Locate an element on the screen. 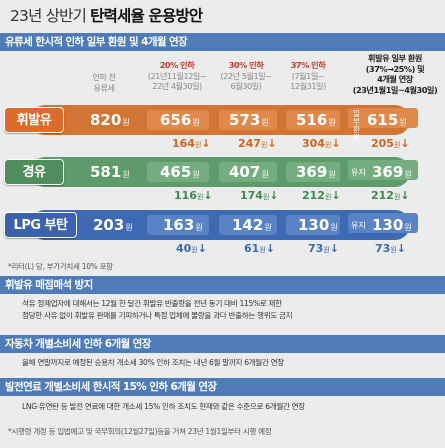 Image resolution: width=445 pixels, height=448 pixels. col-head-37pct: 37% 인하 (7월1일~ 12월31일) is located at coordinates (308, 76).